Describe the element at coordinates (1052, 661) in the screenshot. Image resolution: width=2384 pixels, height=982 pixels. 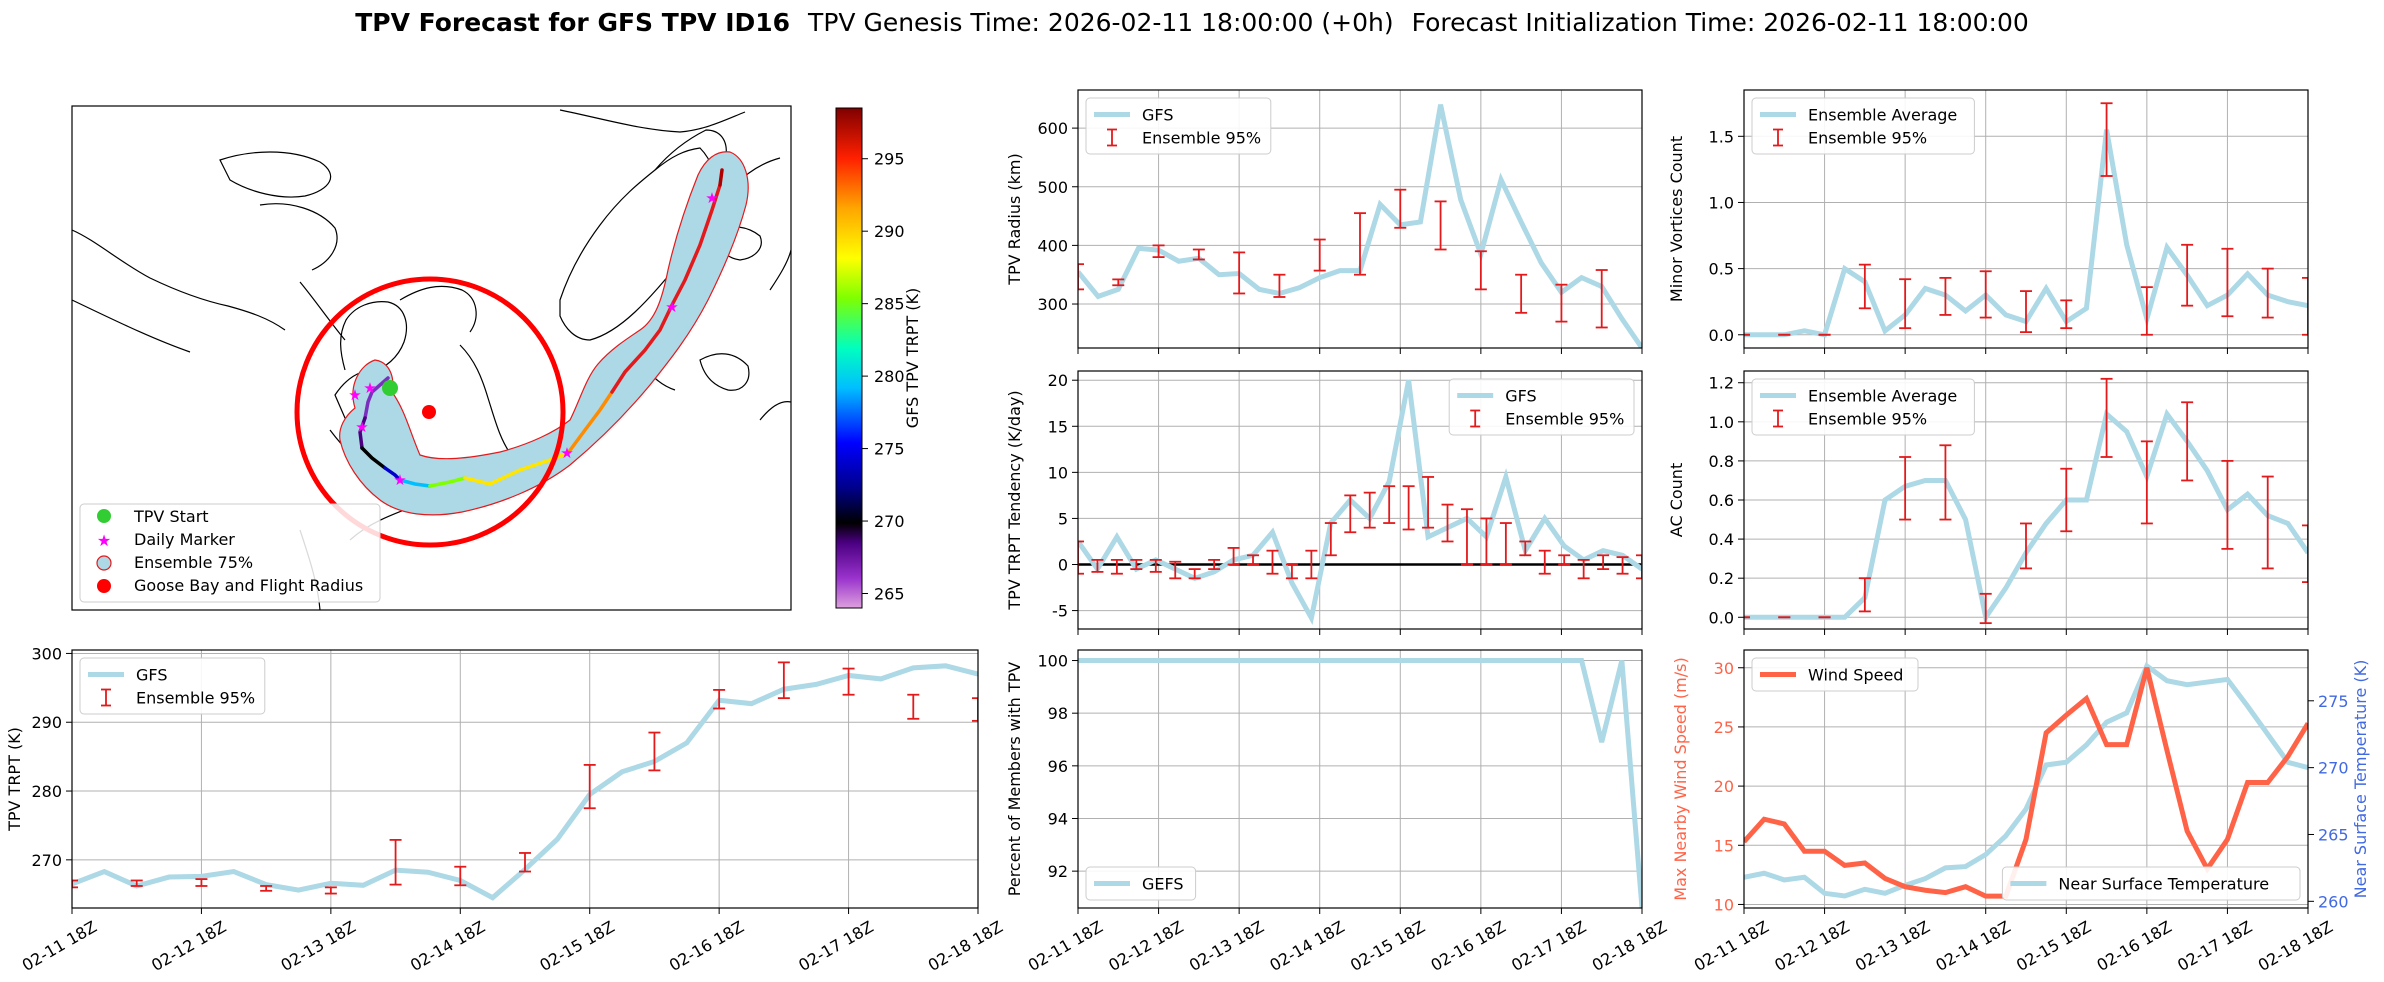
I see `y-tick-label: 100` at that location.